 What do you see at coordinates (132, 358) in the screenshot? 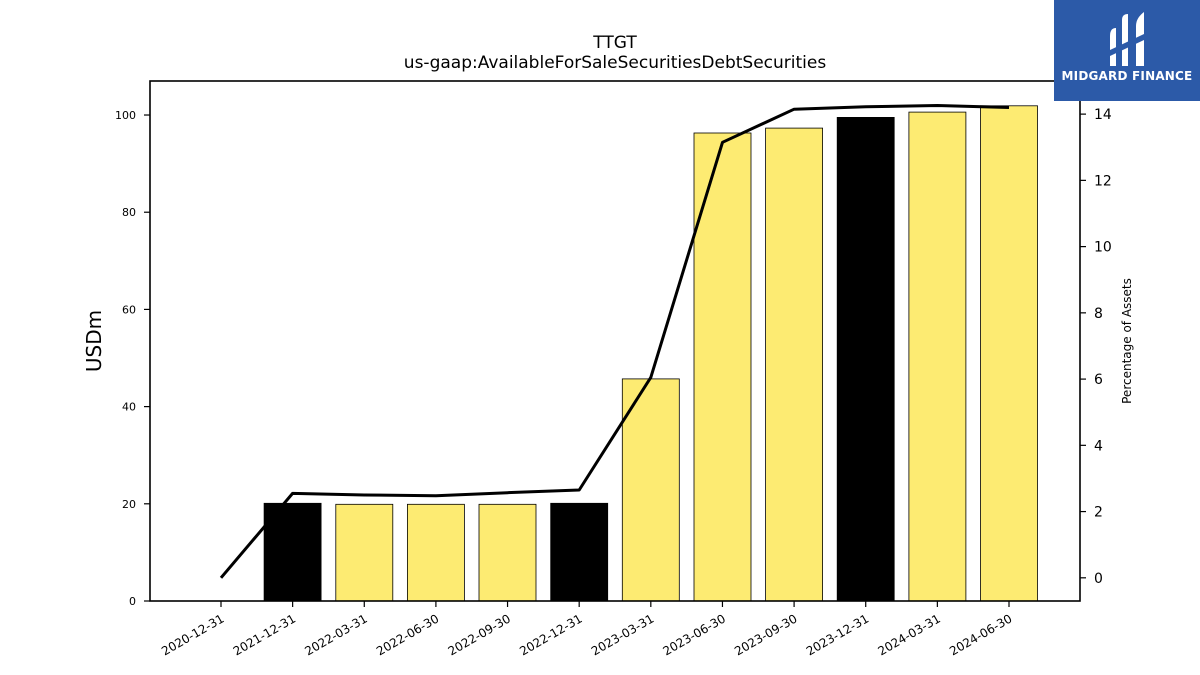
I see `left-axis: 0 20 40 60 80 100` at bounding box center [132, 358].